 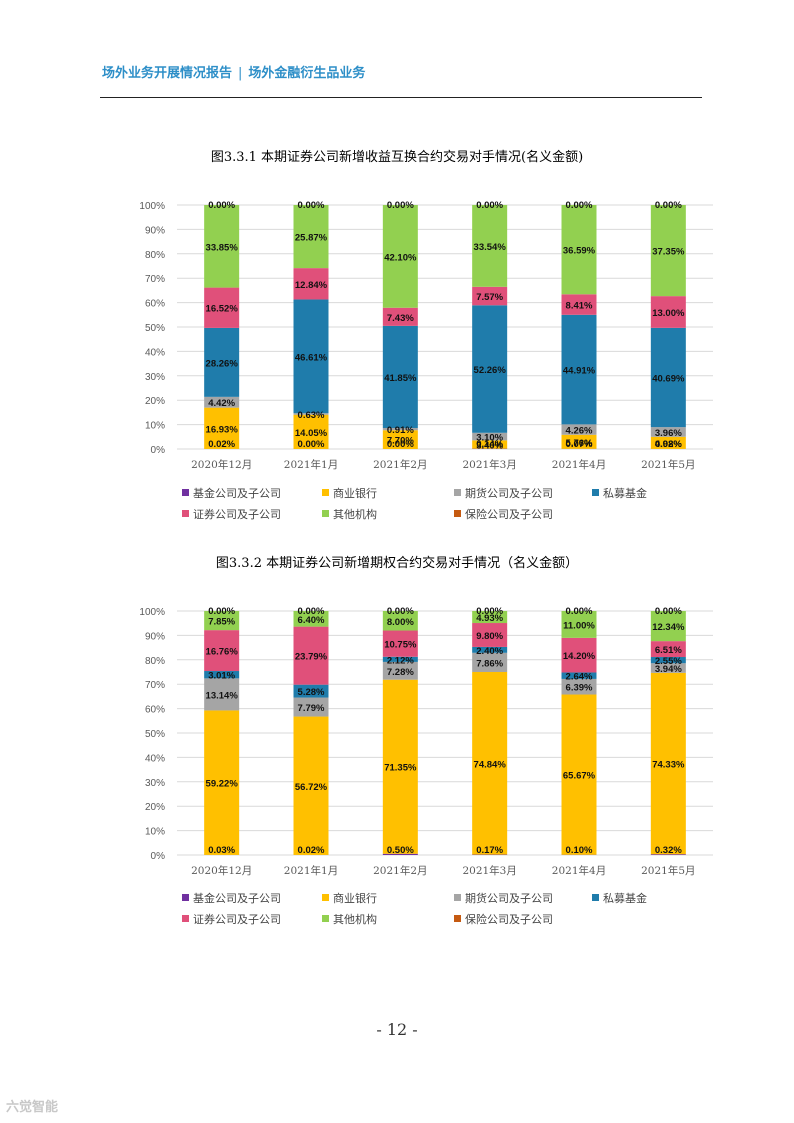 What do you see at coordinates (668, 850) in the screenshot?
I see `data-label: 0.32%` at bounding box center [668, 850].